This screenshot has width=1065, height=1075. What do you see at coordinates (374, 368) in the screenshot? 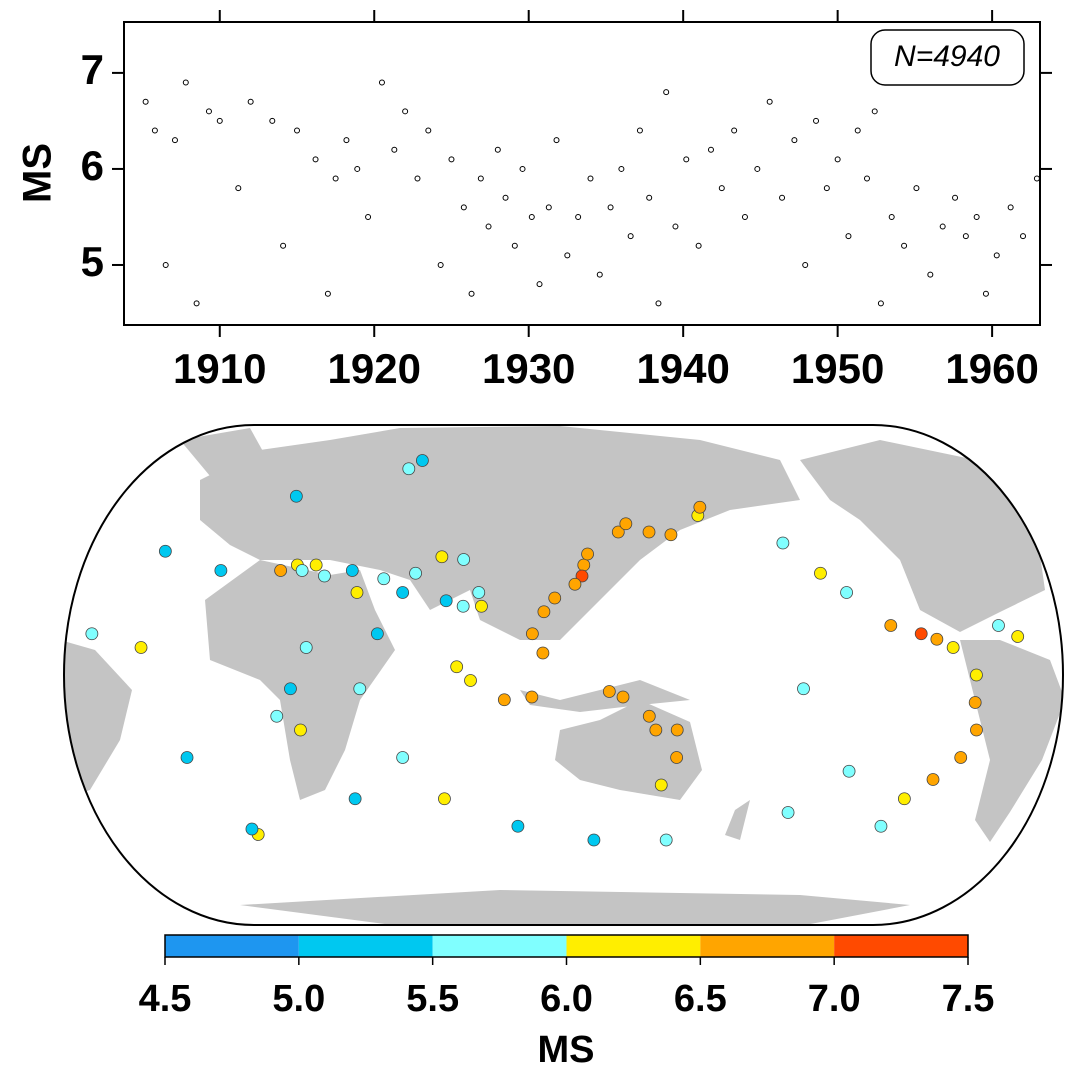
I see `x-tick-label: 1920` at bounding box center [374, 368].